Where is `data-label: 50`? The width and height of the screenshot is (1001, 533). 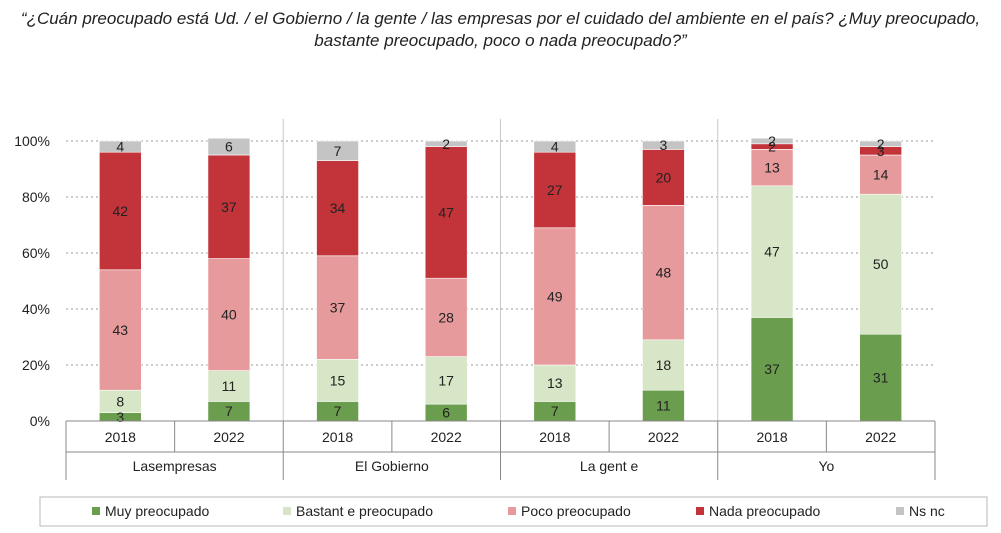
data-label: 50 is located at coordinates (881, 264).